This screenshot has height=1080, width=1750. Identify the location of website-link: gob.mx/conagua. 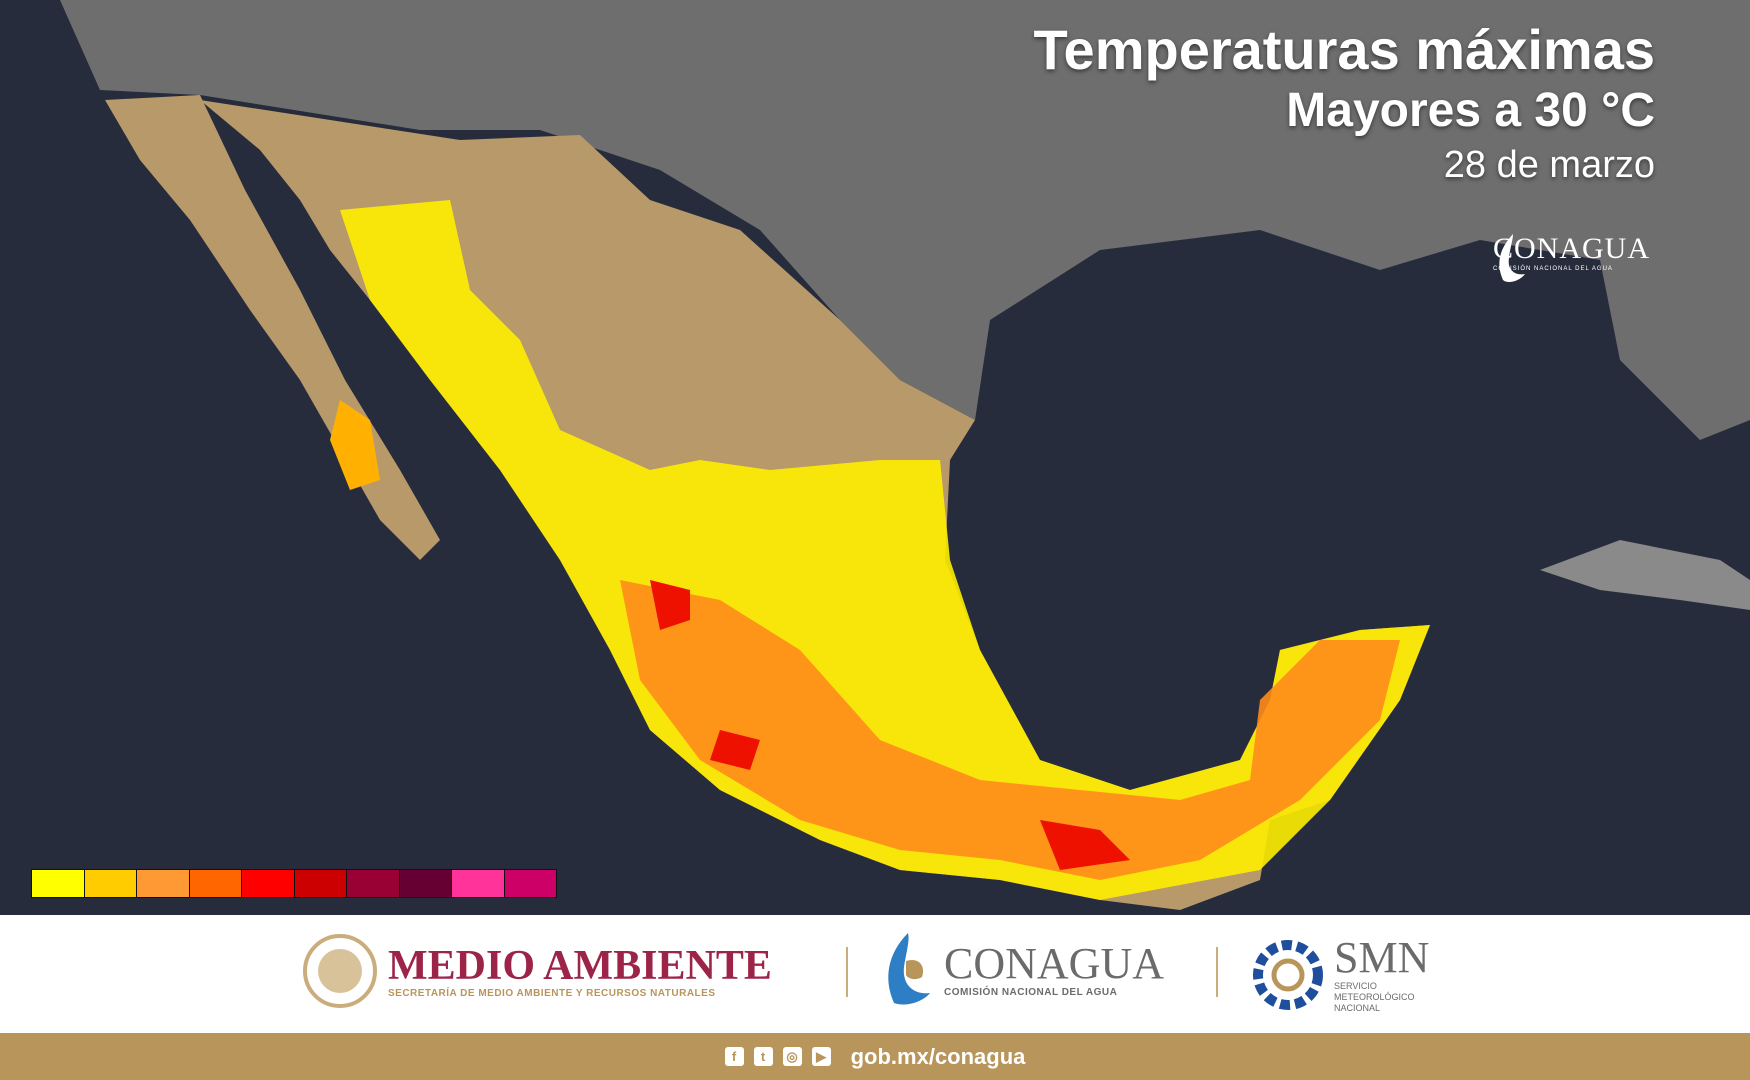
(938, 1056).